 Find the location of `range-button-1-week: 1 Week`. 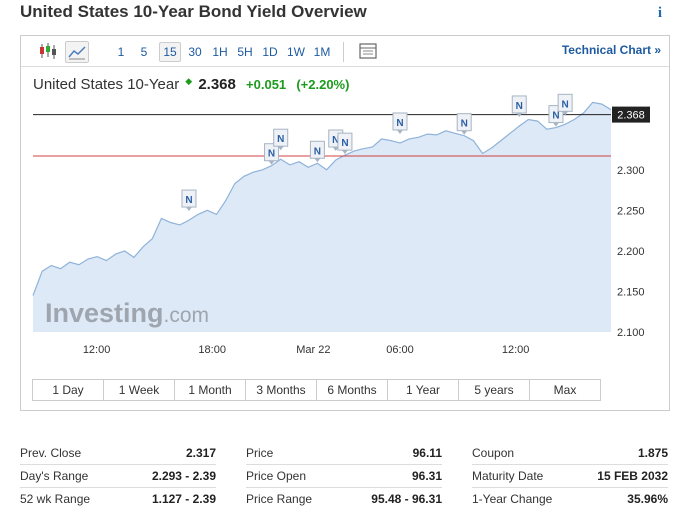

range-button-1-week: 1 Week is located at coordinates (139, 390).